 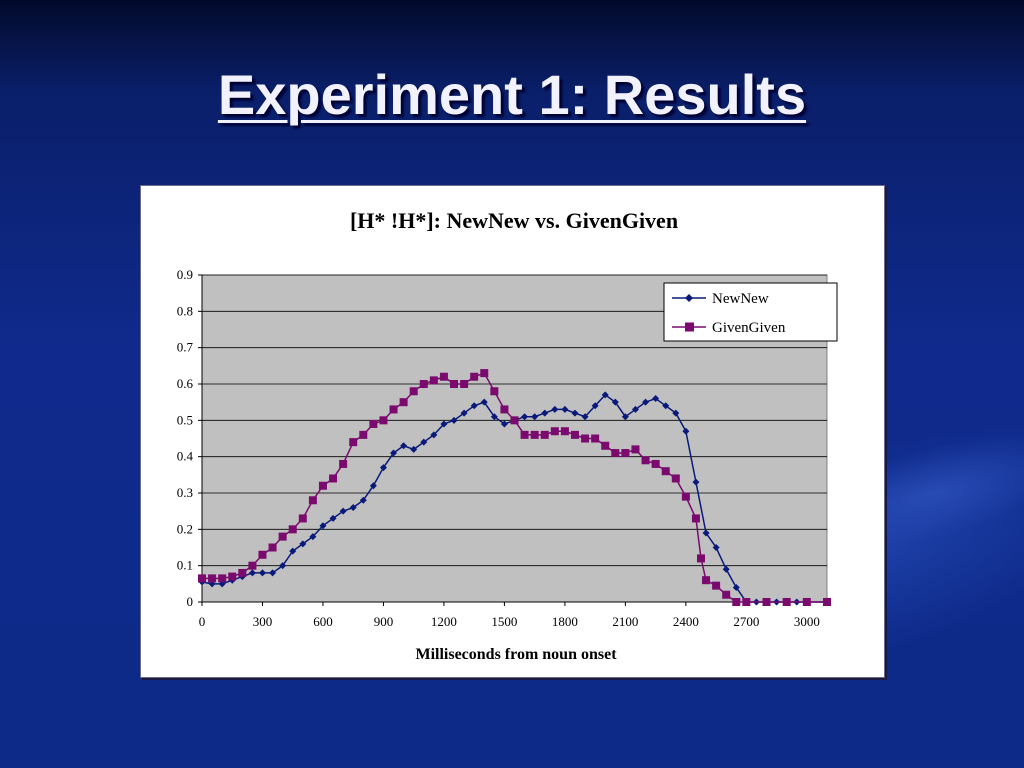 What do you see at coordinates (740, 299) in the screenshot?
I see `legend-label-newnew: NewNew` at bounding box center [740, 299].